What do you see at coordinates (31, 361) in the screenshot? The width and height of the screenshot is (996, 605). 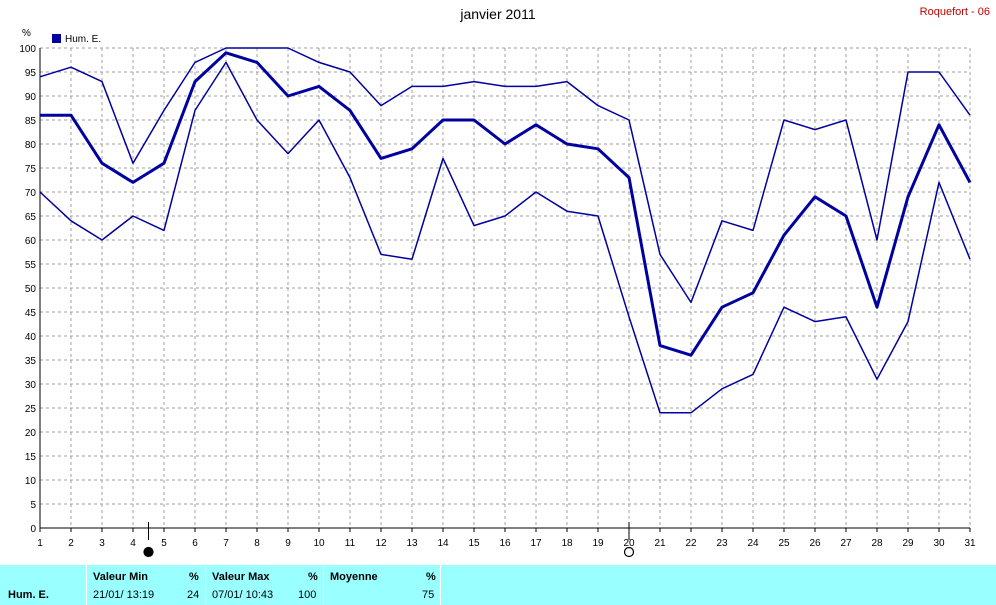 I see `y-tick-label: 35` at bounding box center [31, 361].